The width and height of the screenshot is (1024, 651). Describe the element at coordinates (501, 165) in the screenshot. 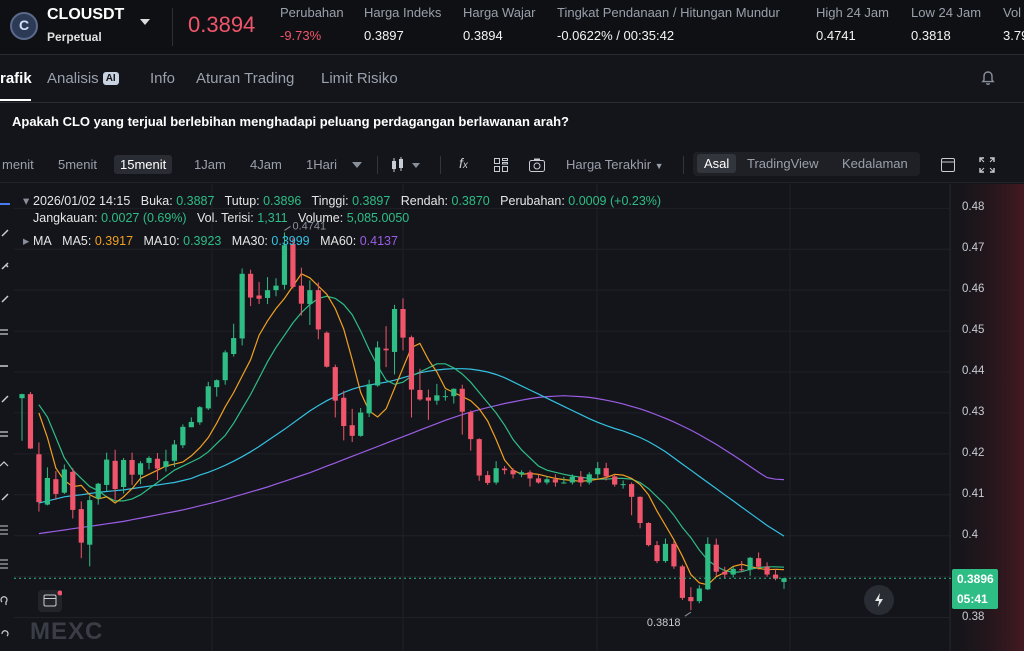

I see `template-grid-icon` at that location.